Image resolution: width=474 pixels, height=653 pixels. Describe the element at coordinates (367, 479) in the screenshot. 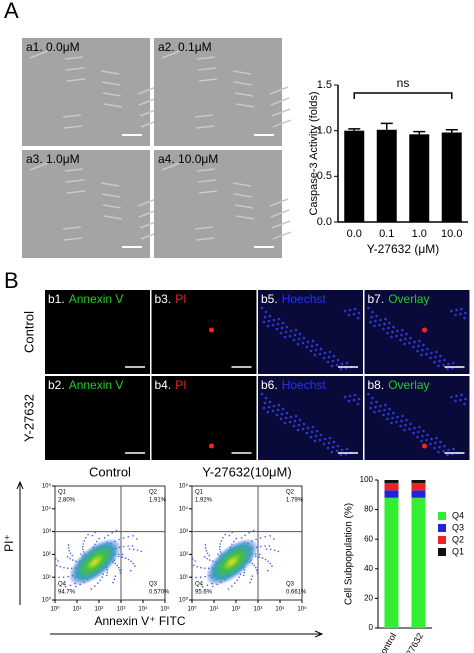

I see `y-tick-label: 100` at that location.